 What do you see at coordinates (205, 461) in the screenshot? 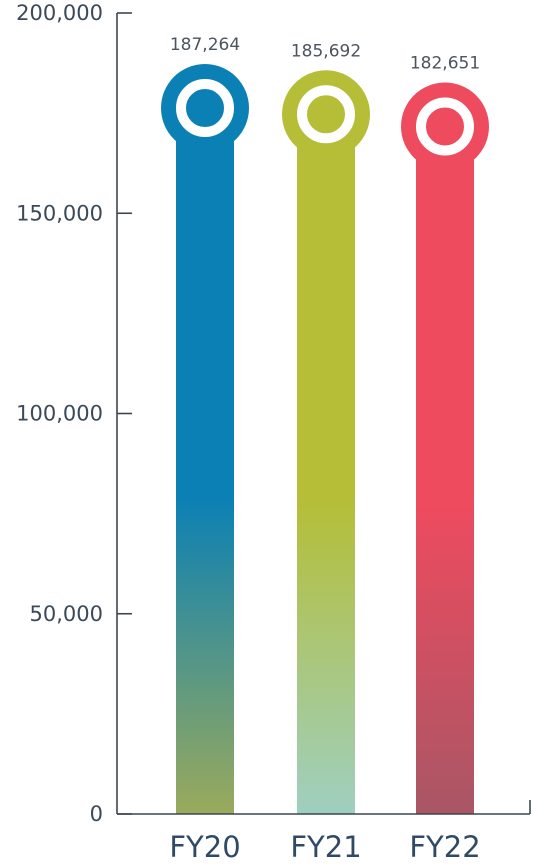
I see `bar-fy20` at bounding box center [205, 461].